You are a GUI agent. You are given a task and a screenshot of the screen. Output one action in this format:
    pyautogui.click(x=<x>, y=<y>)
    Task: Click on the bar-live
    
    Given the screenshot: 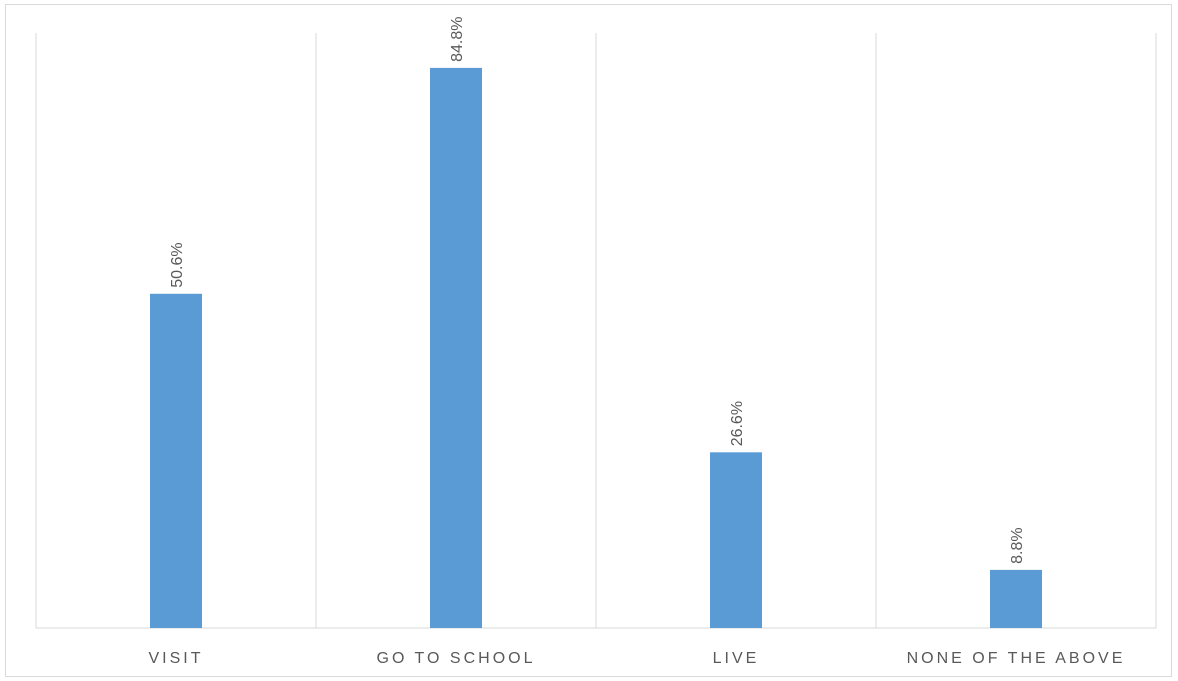 What is the action you would take?
    pyautogui.click(x=736, y=540)
    